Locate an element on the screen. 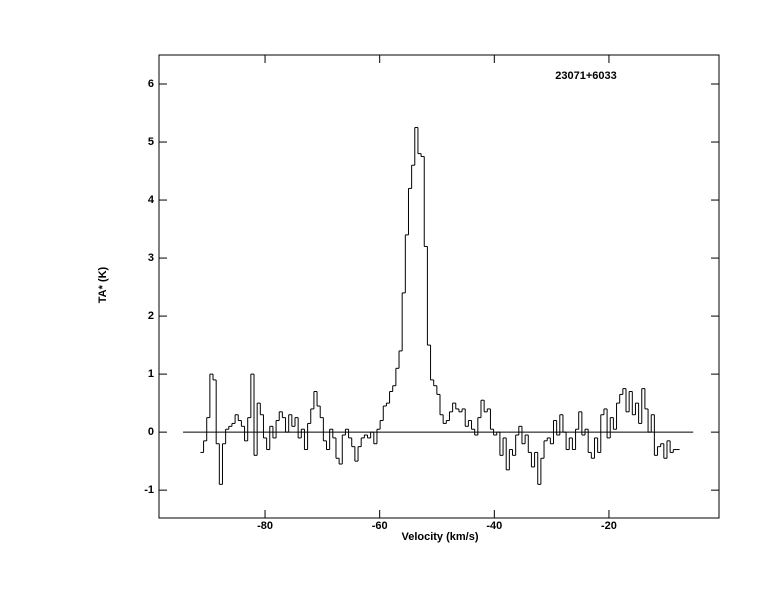 The width and height of the screenshot is (774, 612). y-tick-label: 2 is located at coordinates (151, 316).